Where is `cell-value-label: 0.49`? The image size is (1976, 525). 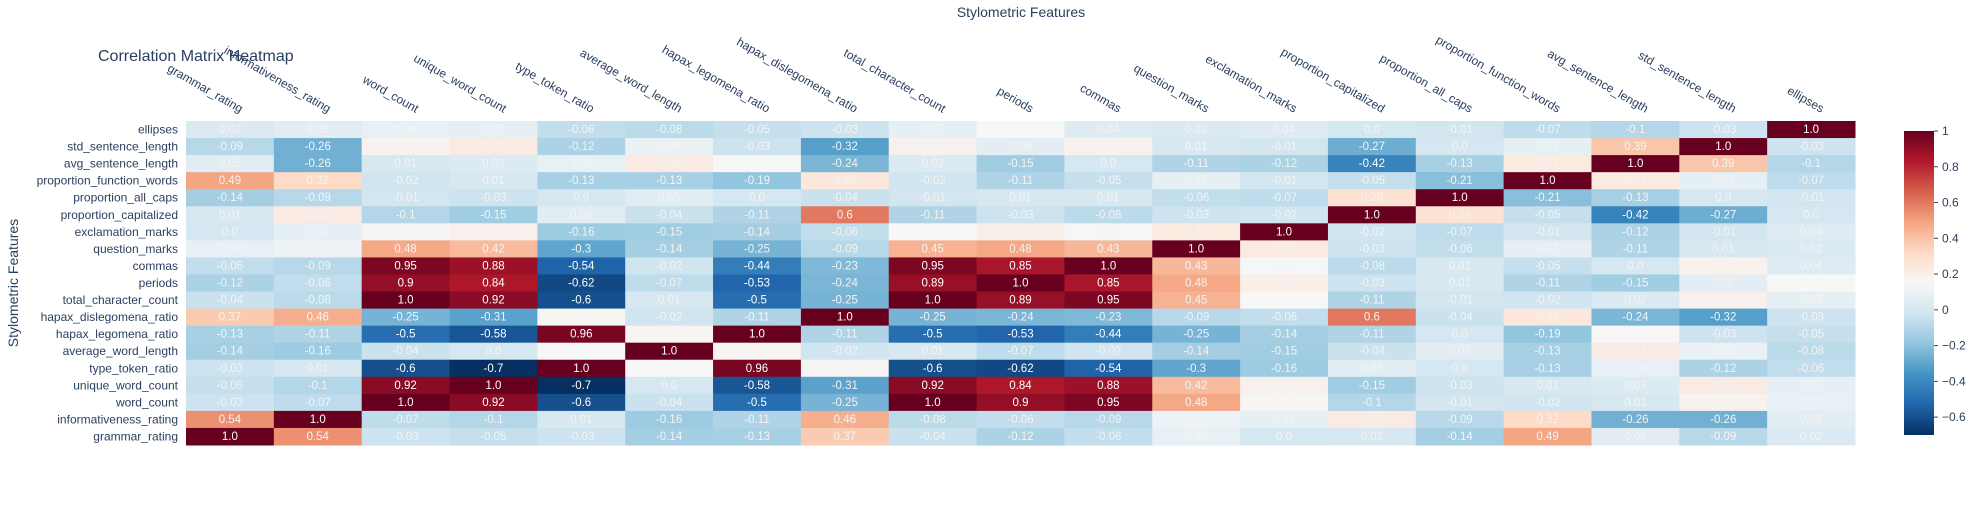
cell-value-label: 0.49 is located at coordinates (1547, 437).